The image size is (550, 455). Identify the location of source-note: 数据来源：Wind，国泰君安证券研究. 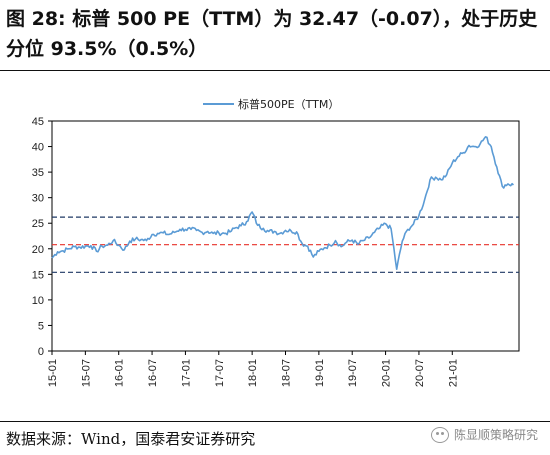
(131, 439).